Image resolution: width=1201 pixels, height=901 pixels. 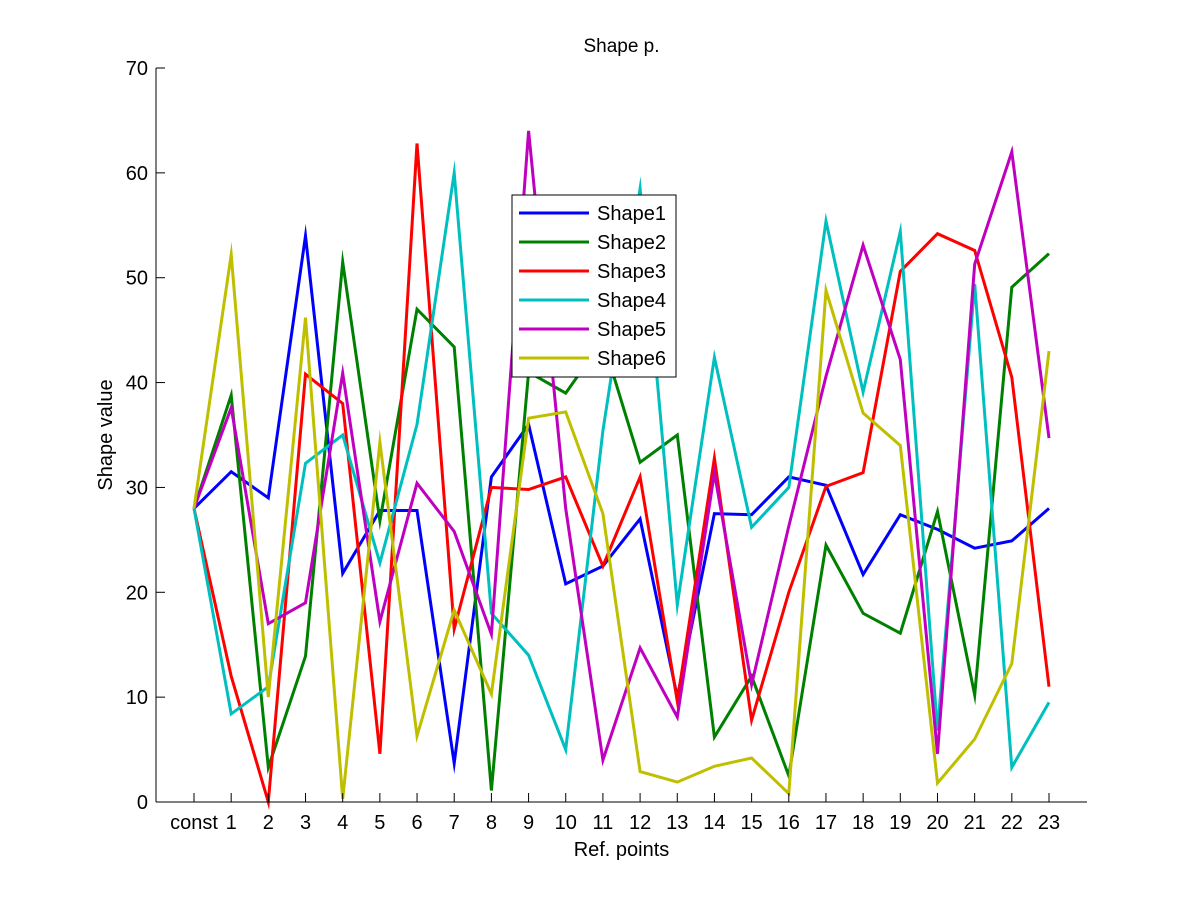 I want to click on x-tick-label: 21, so click(x=975, y=823).